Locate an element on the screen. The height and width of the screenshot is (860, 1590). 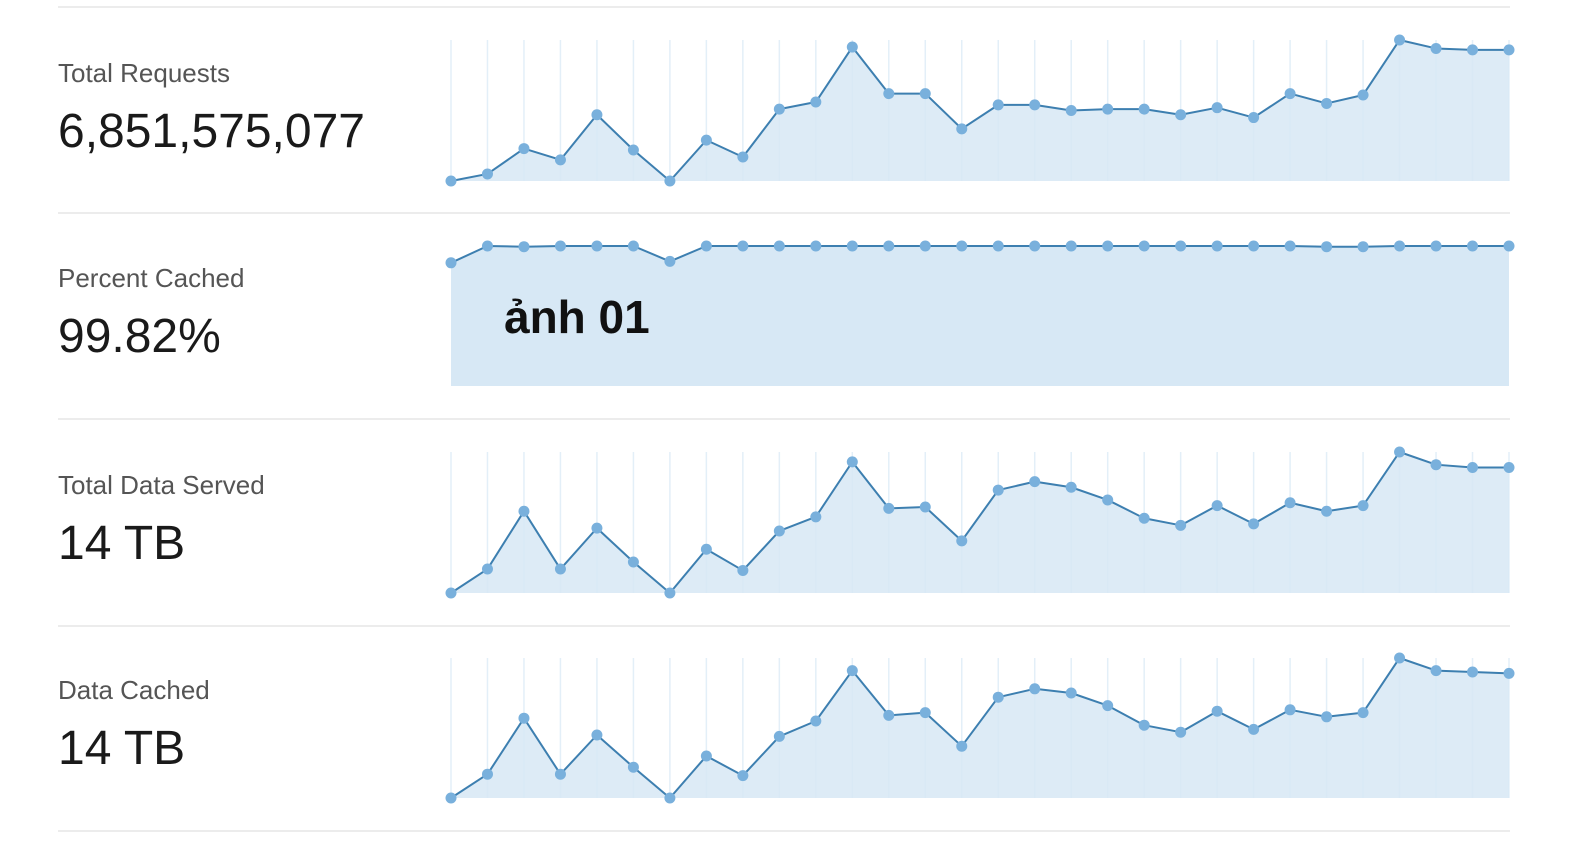
metric-value: 14 TB is located at coordinates (122, 543).